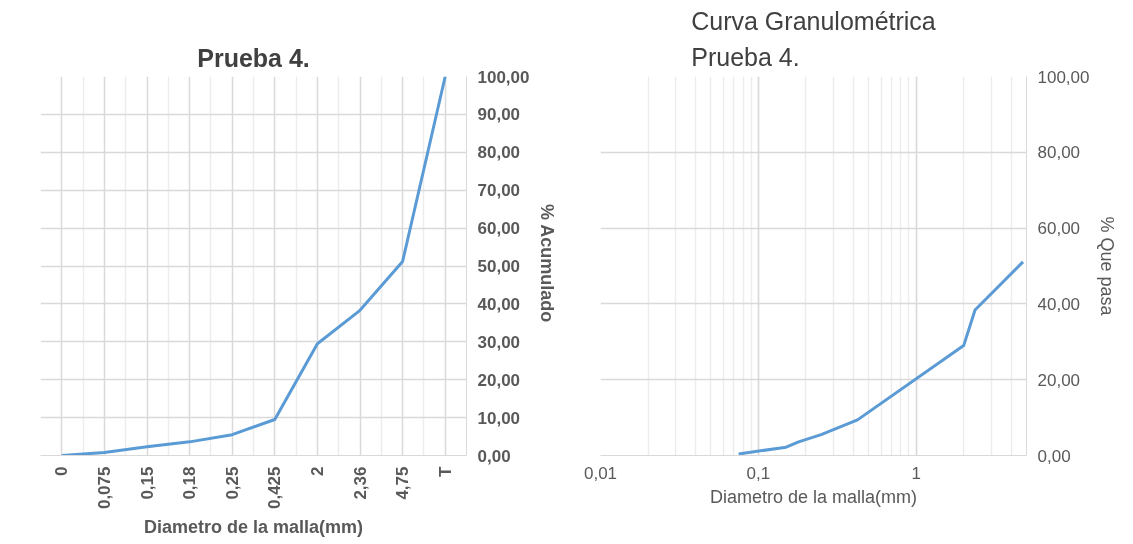 The height and width of the screenshot is (544, 1133). What do you see at coordinates (147, 483) in the screenshot?
I see `x-tick-label: 0,15` at bounding box center [147, 483].